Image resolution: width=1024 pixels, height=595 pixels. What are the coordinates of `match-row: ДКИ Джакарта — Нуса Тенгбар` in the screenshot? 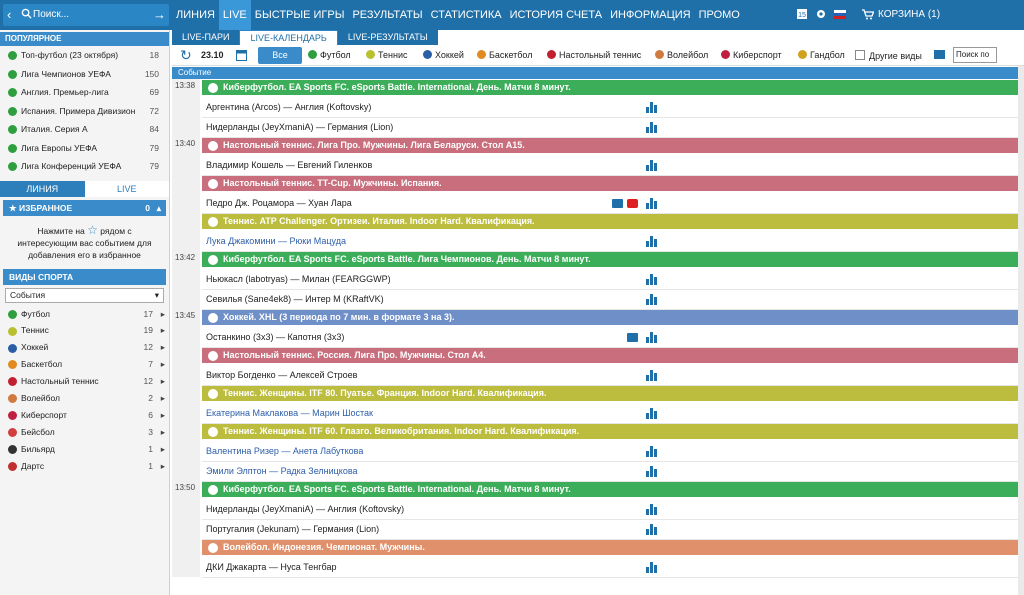 It's located at (613, 567).